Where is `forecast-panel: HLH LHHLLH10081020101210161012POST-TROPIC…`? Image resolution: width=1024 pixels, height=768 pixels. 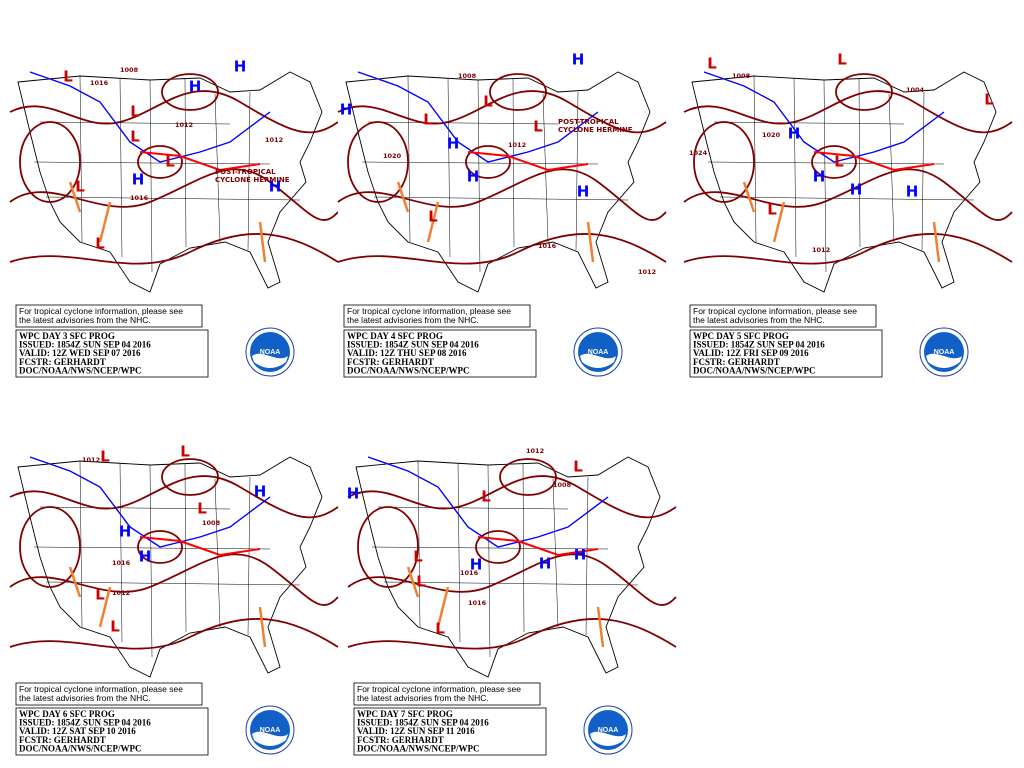
forecast-panel: HLH LHHLLH10081020101210161012POST-TROPIC… is located at coordinates (502, 214).